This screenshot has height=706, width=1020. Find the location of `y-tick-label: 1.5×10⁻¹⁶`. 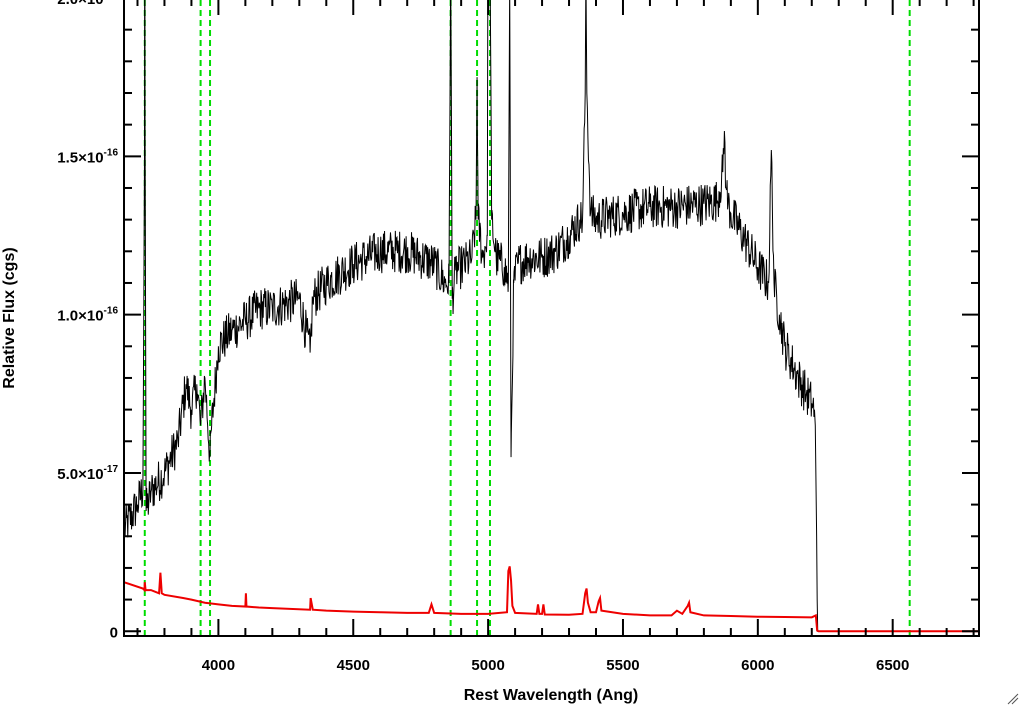

y-tick-label: 1.5×10⁻¹⁶ is located at coordinates (87, 156).